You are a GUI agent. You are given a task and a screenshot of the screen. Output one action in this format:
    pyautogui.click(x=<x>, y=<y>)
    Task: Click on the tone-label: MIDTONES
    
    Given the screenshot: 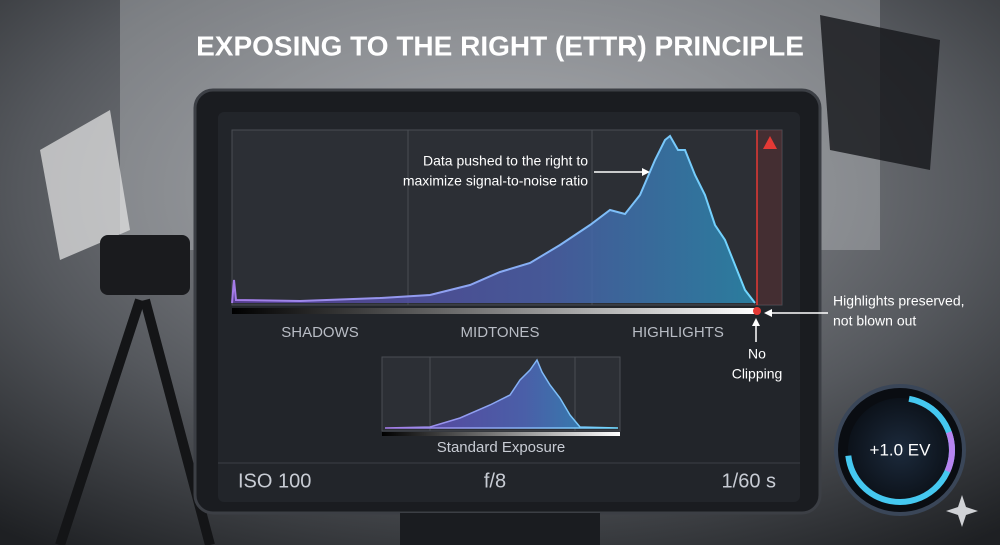 What is the action you would take?
    pyautogui.click(x=500, y=332)
    